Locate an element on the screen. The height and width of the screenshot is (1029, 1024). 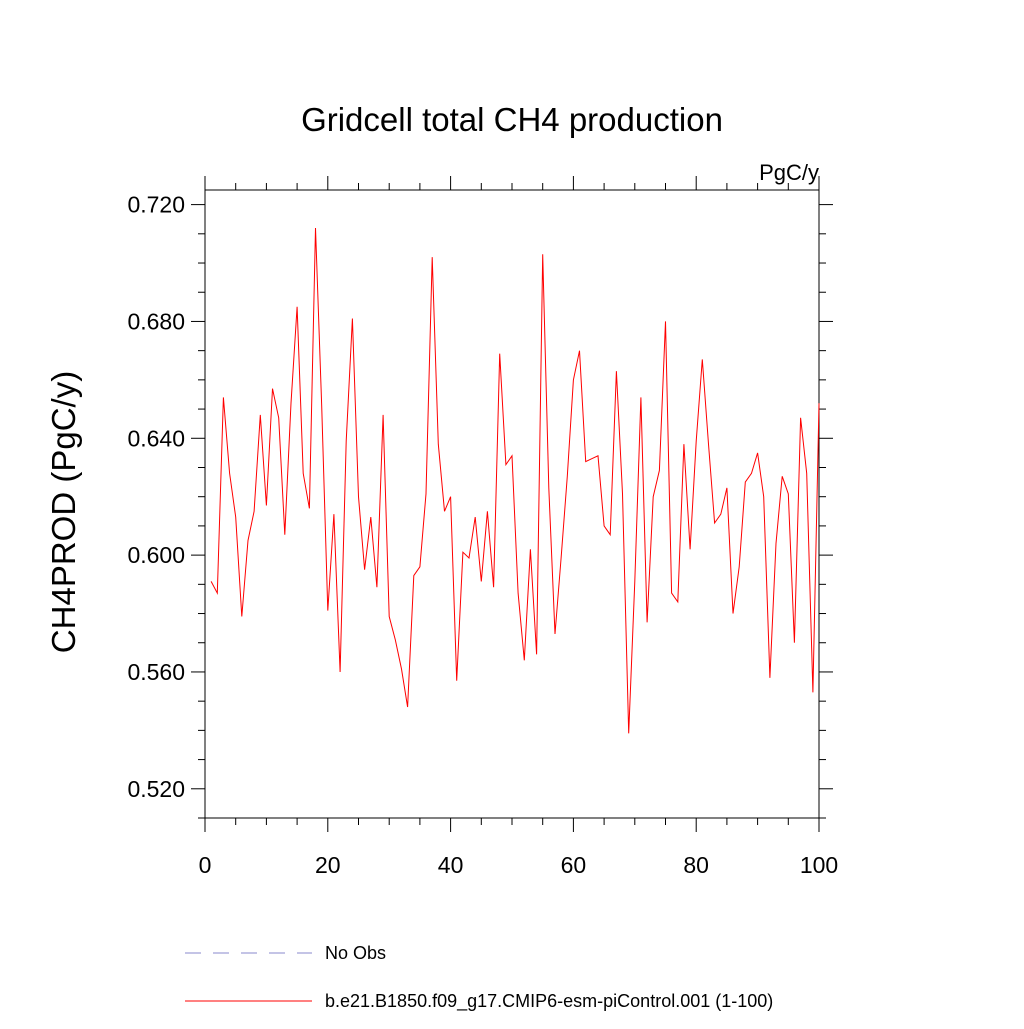
legend-label-no-obs: No Obs is located at coordinates (355, 953).